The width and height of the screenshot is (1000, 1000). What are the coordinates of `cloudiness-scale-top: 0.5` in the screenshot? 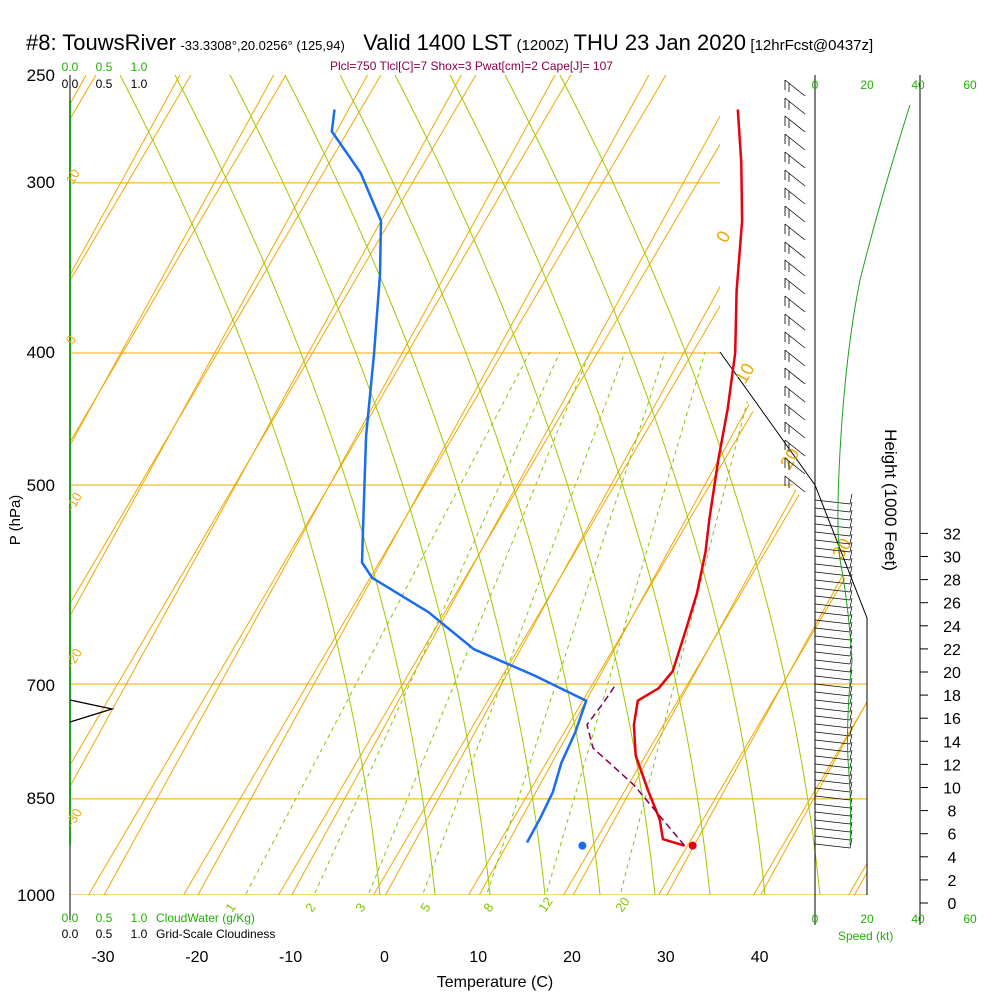 It's located at (104, 84).